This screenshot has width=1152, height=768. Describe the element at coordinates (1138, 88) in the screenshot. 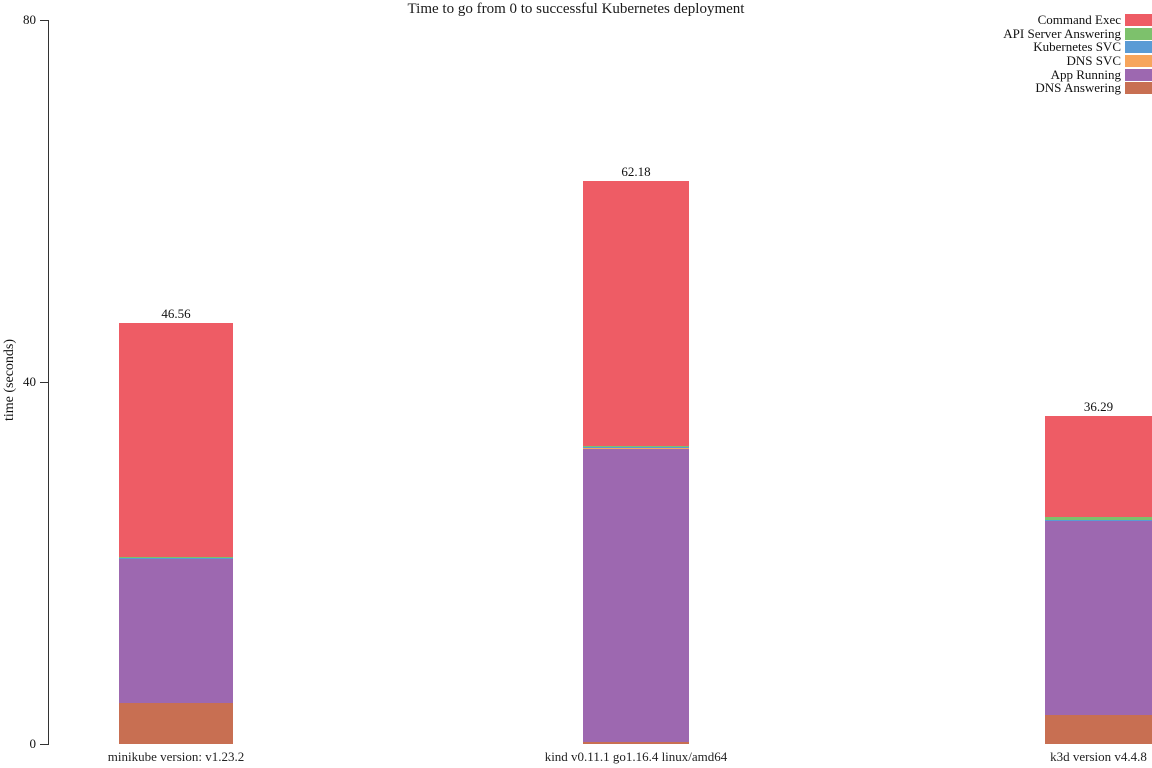

I see `legend-swatch-dns-answering` at that location.